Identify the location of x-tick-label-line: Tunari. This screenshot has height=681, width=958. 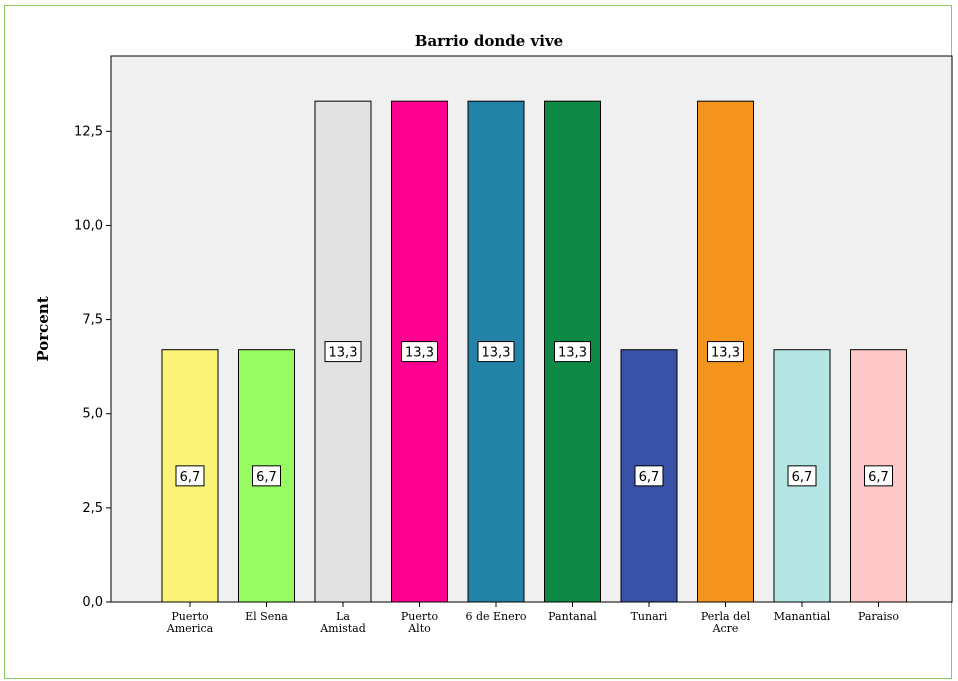
(649, 616).